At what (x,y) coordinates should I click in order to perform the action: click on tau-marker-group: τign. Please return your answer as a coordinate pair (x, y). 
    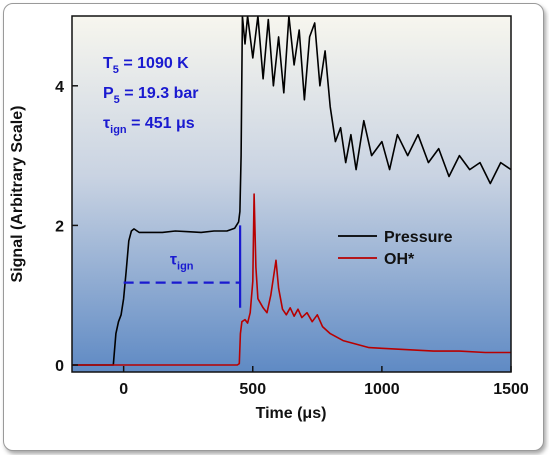
    Looking at the image, I should click on (182, 266).